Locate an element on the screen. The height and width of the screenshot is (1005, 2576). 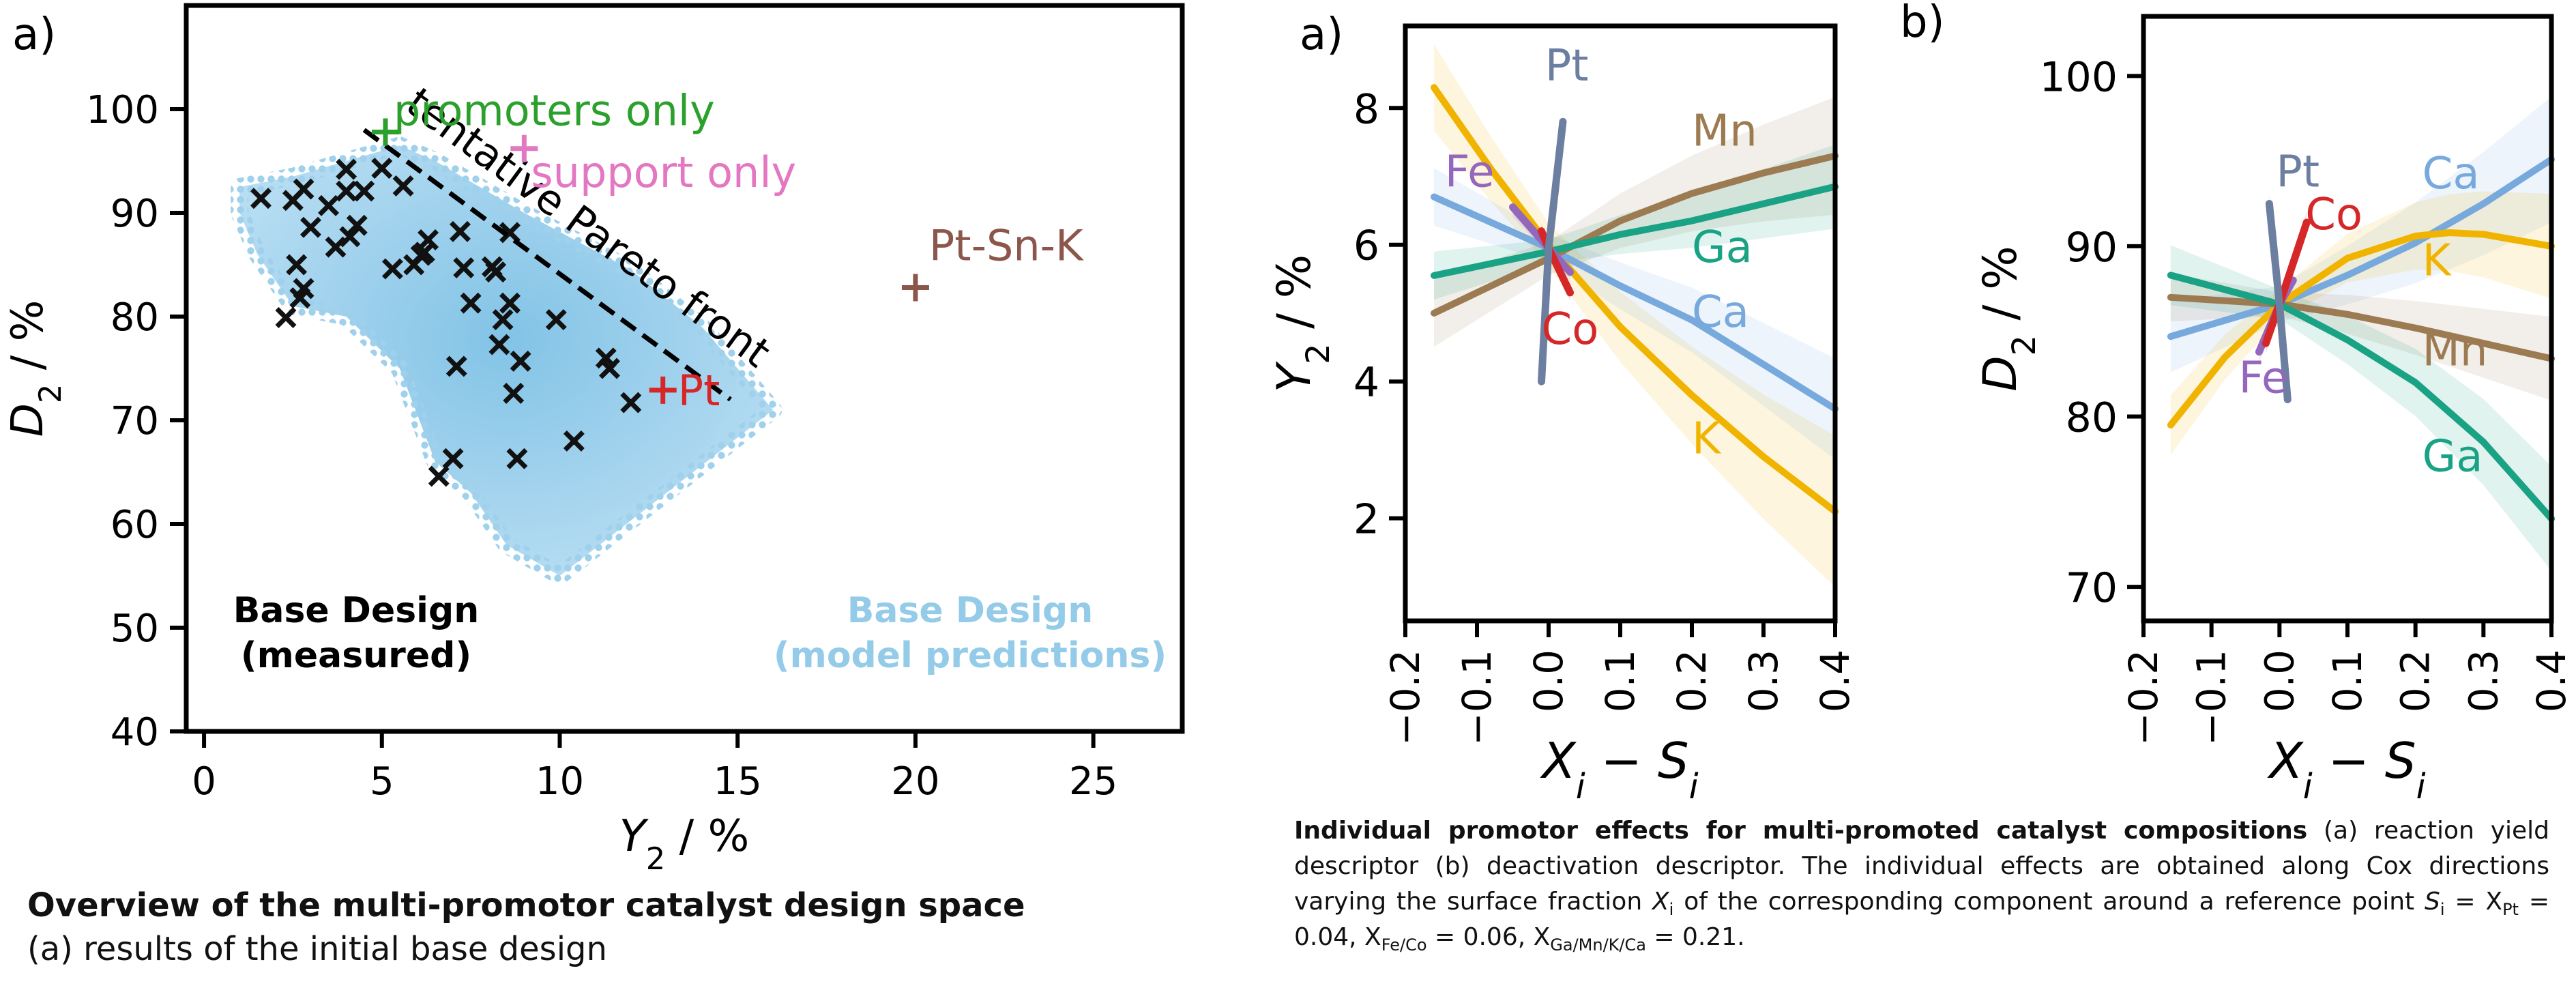
right-caption-sub-pt: Pt is located at coordinates (2510, 910).